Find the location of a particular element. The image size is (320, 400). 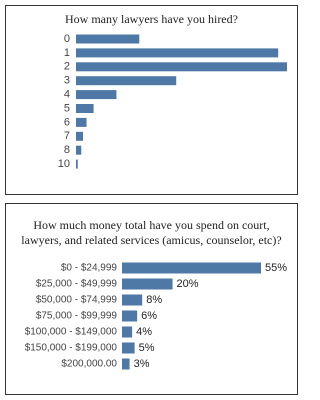

y-tick-label: 8 is located at coordinates (67, 150).